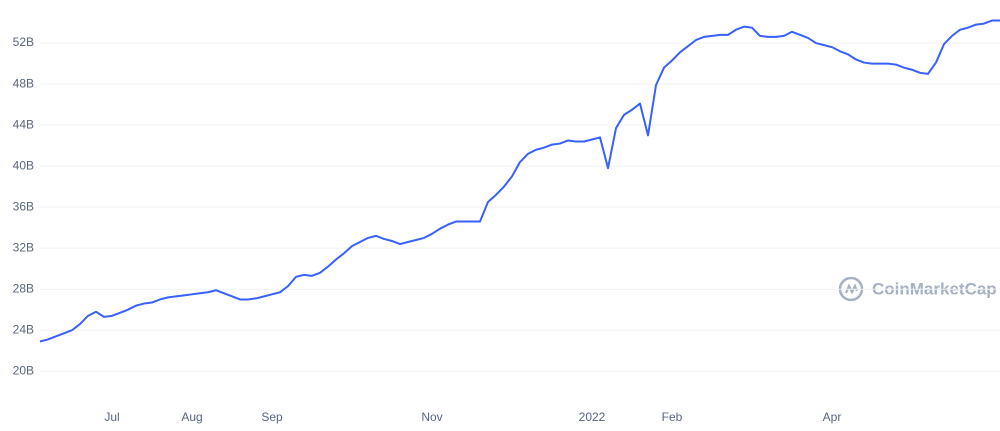 The image size is (1000, 431). What do you see at coordinates (23, 124) in the screenshot?
I see `y-tick-label: 44B` at bounding box center [23, 124].